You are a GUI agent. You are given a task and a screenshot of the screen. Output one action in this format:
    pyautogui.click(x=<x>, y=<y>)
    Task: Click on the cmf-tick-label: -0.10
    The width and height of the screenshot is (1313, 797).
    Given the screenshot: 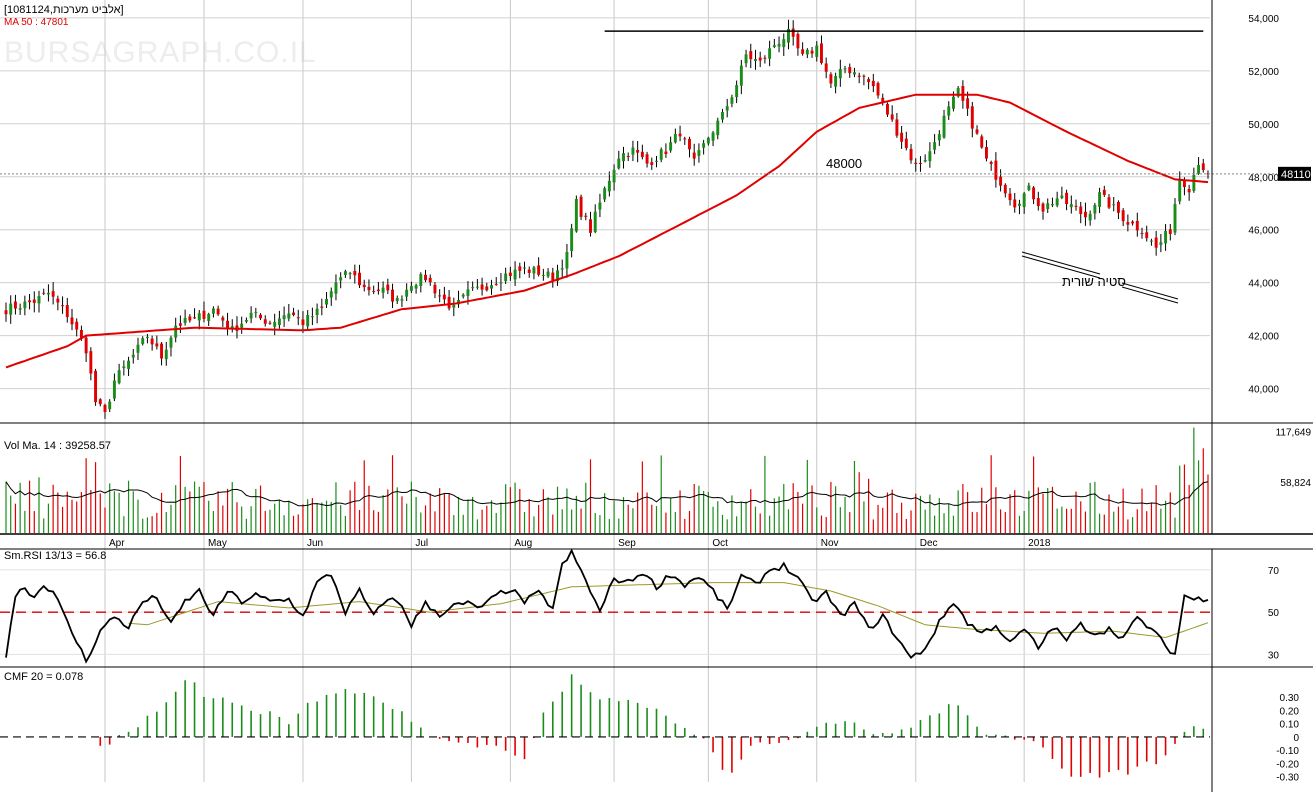 What is the action you would take?
    pyautogui.click(x=1287, y=751)
    